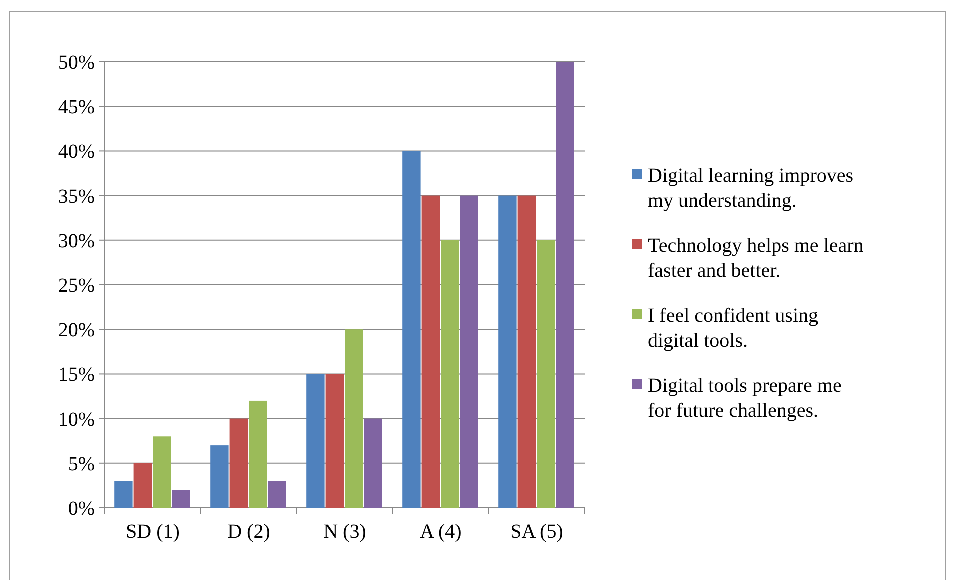 The image size is (956, 580). What do you see at coordinates (153, 532) in the screenshot?
I see `x-tick-label: SD (1)` at bounding box center [153, 532].